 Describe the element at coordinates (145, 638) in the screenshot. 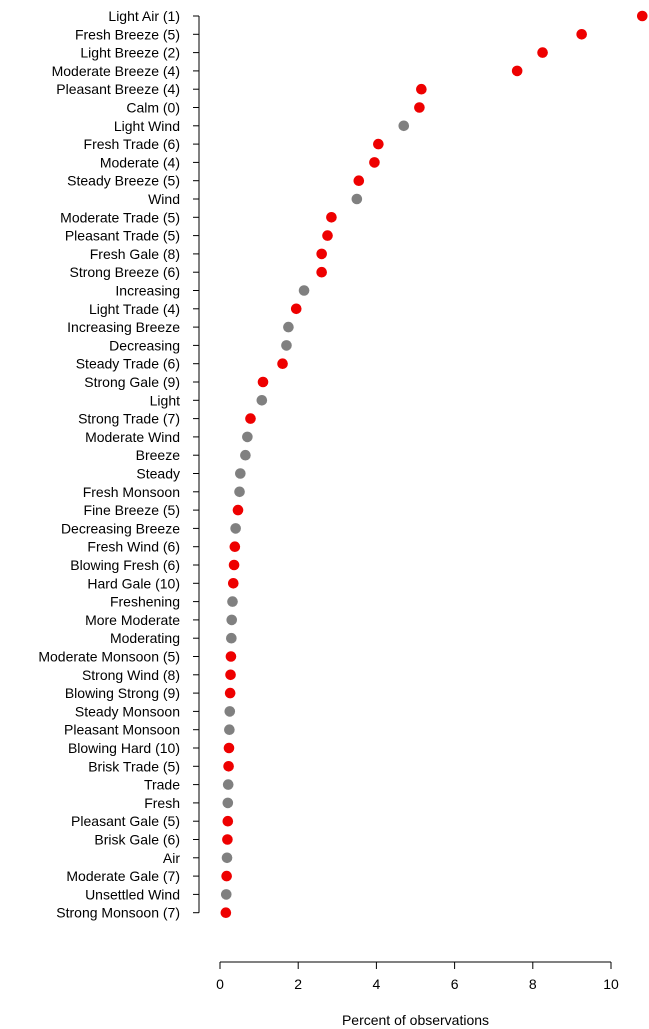

I see `category-label: Moderating` at that location.